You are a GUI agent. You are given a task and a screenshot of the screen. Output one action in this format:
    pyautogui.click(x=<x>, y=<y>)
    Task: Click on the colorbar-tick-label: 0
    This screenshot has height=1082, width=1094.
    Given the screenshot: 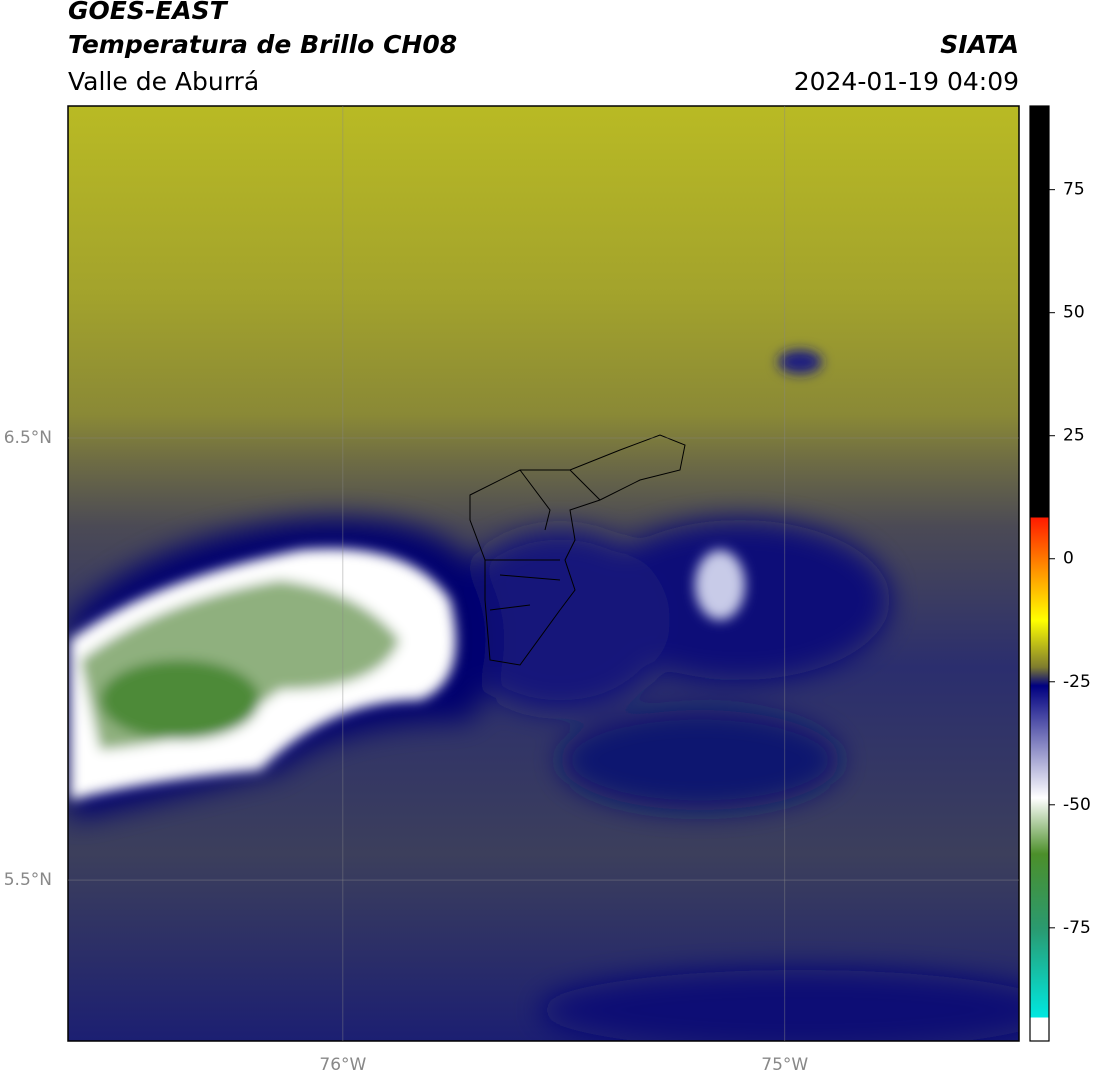 What is the action you would take?
    pyautogui.click(x=1068, y=559)
    